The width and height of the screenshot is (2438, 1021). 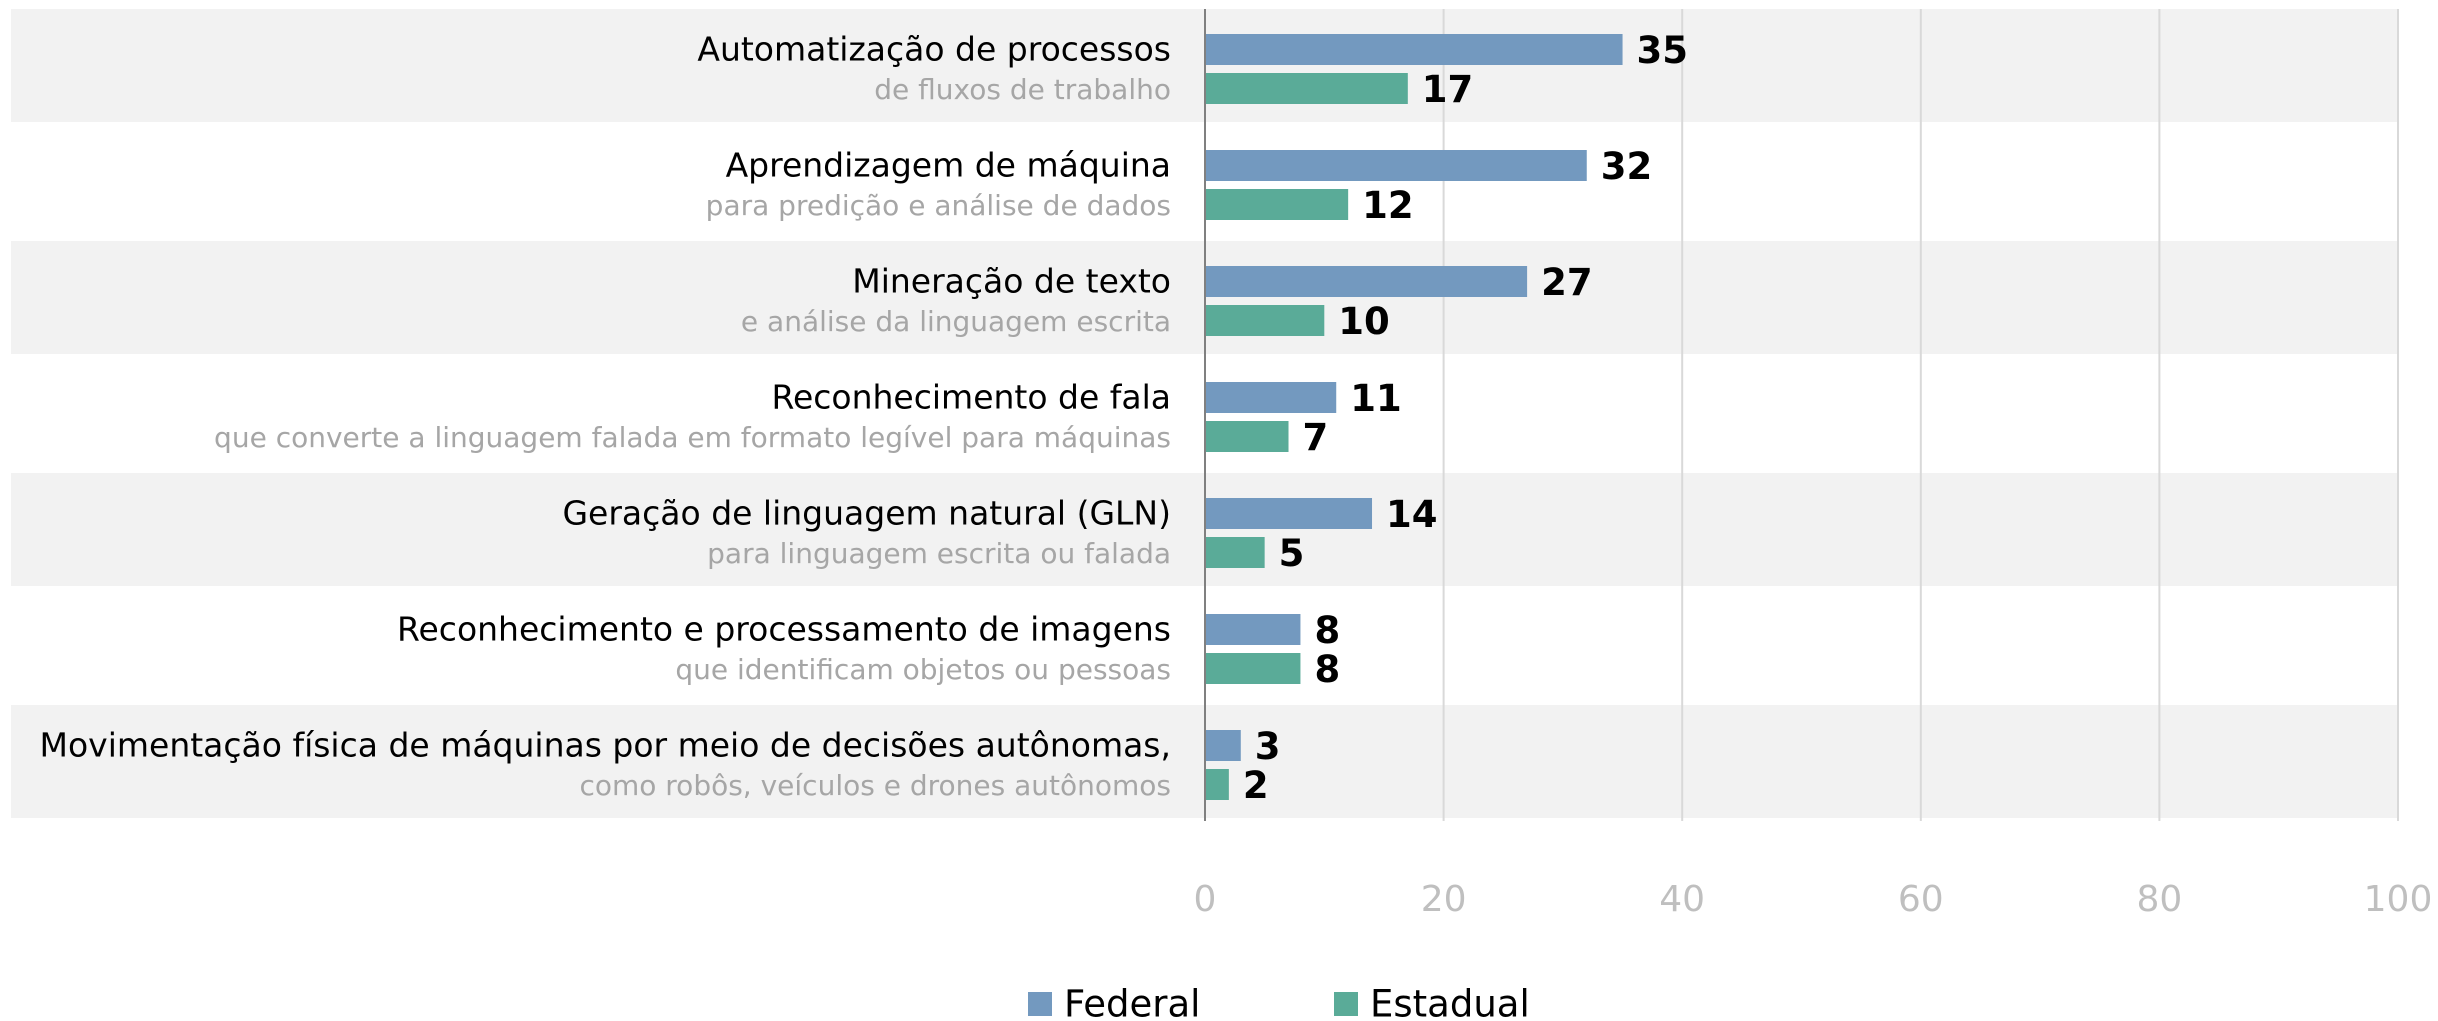 I want to click on category-label: Aprendizagem de máquina, so click(x=948, y=165).